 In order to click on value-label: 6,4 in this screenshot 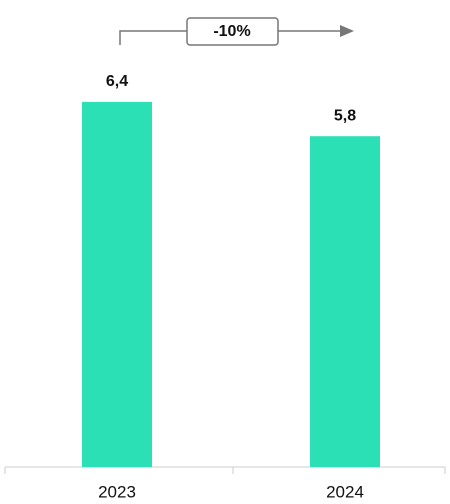, I will do `click(117, 81)`.